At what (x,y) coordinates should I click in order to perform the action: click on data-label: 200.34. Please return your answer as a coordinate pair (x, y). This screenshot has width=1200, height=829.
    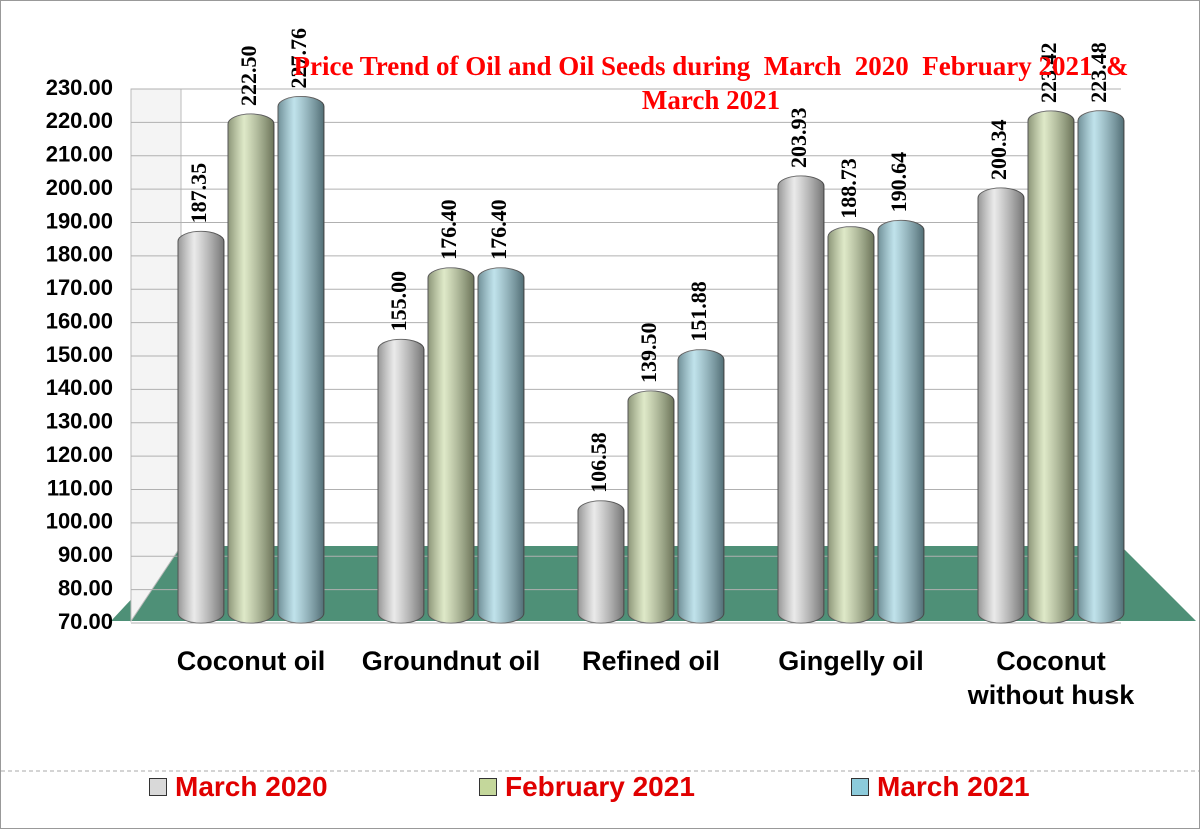
    Looking at the image, I should click on (998, 149).